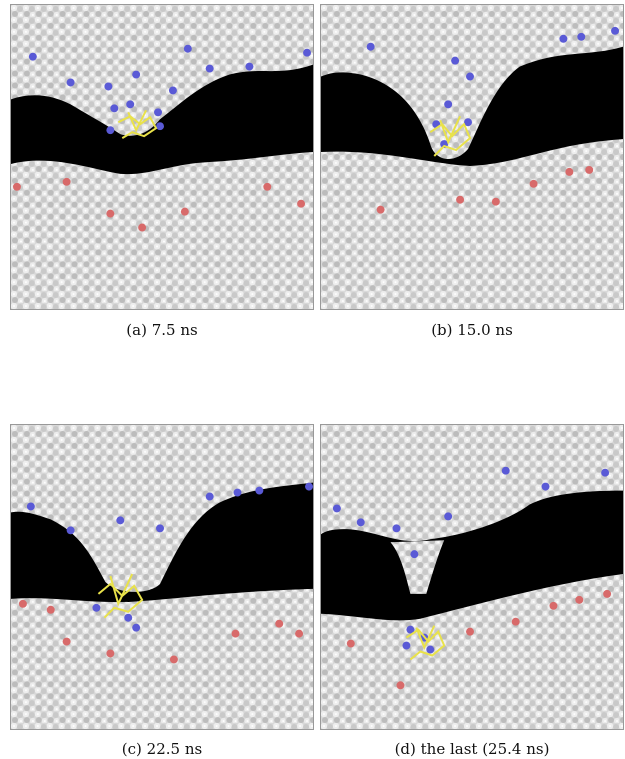 Image resolution: width=625 pixels, height=759 pixels. What do you see at coordinates (137, 124) in the screenshot?
I see `peptide` at bounding box center [137, 124].